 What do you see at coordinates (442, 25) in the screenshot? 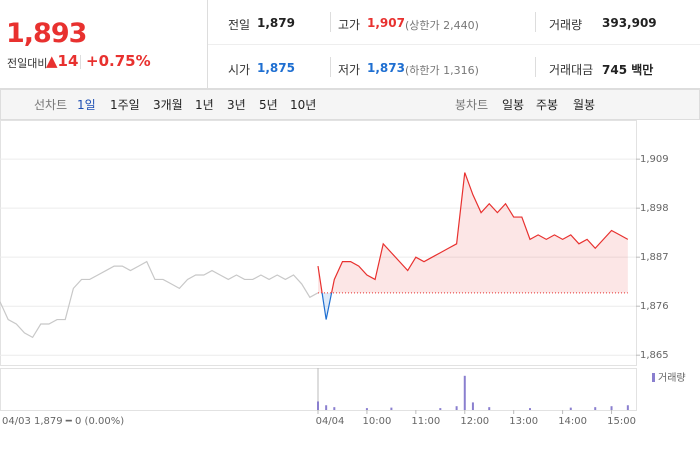
I see `stat-note: (상한가 2,440)` at bounding box center [442, 25].